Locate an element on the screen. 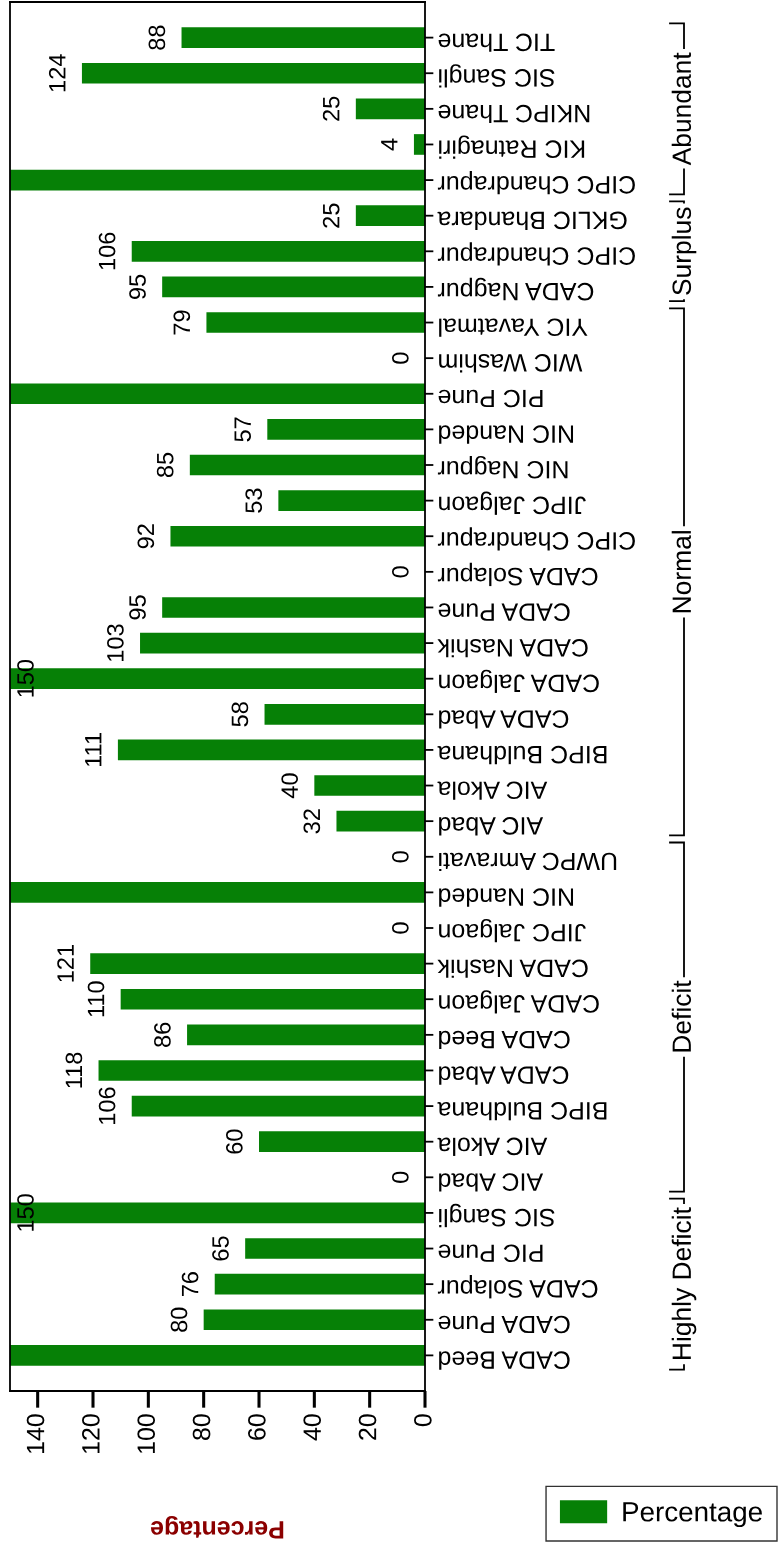 This screenshot has height=1549, width=780. x-tick-label: 60 is located at coordinates (257, 1427).